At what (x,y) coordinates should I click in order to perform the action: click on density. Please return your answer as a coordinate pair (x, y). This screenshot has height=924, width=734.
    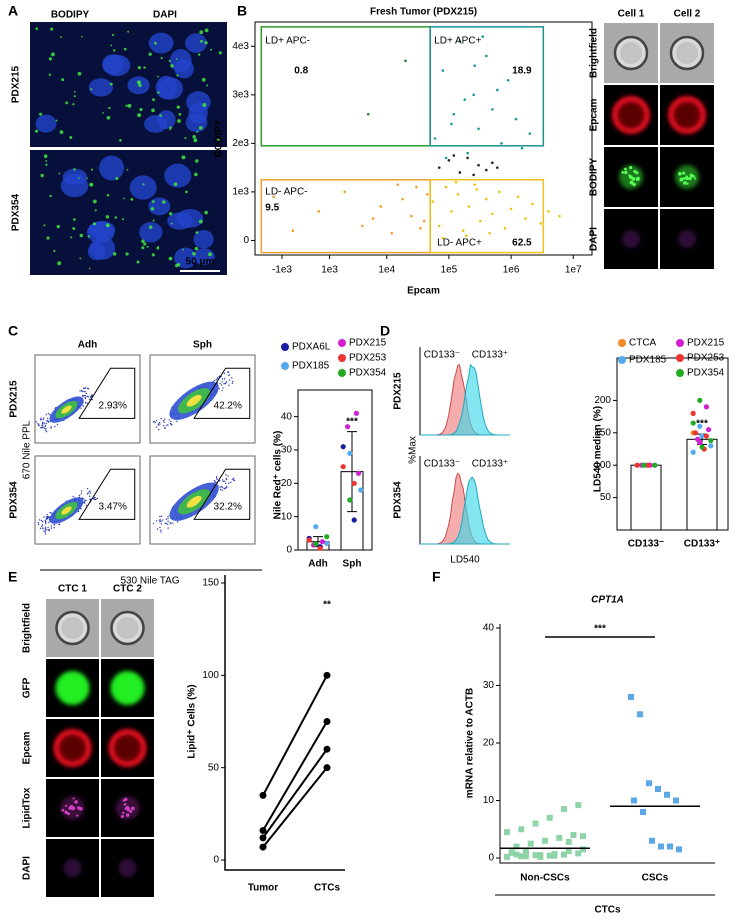
    Looking at the image, I should click on (66, 510).